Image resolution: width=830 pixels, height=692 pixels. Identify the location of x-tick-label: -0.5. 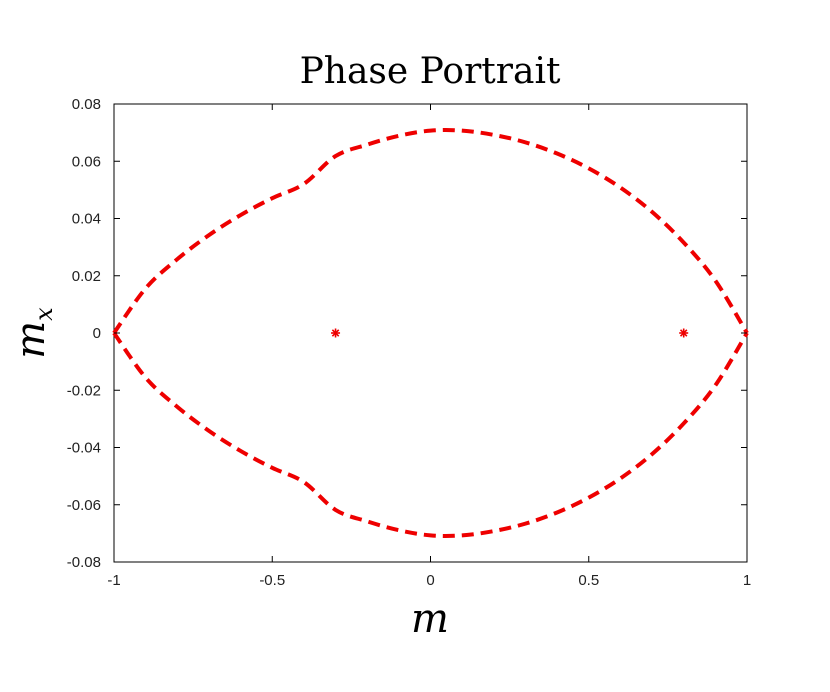
(272, 580).